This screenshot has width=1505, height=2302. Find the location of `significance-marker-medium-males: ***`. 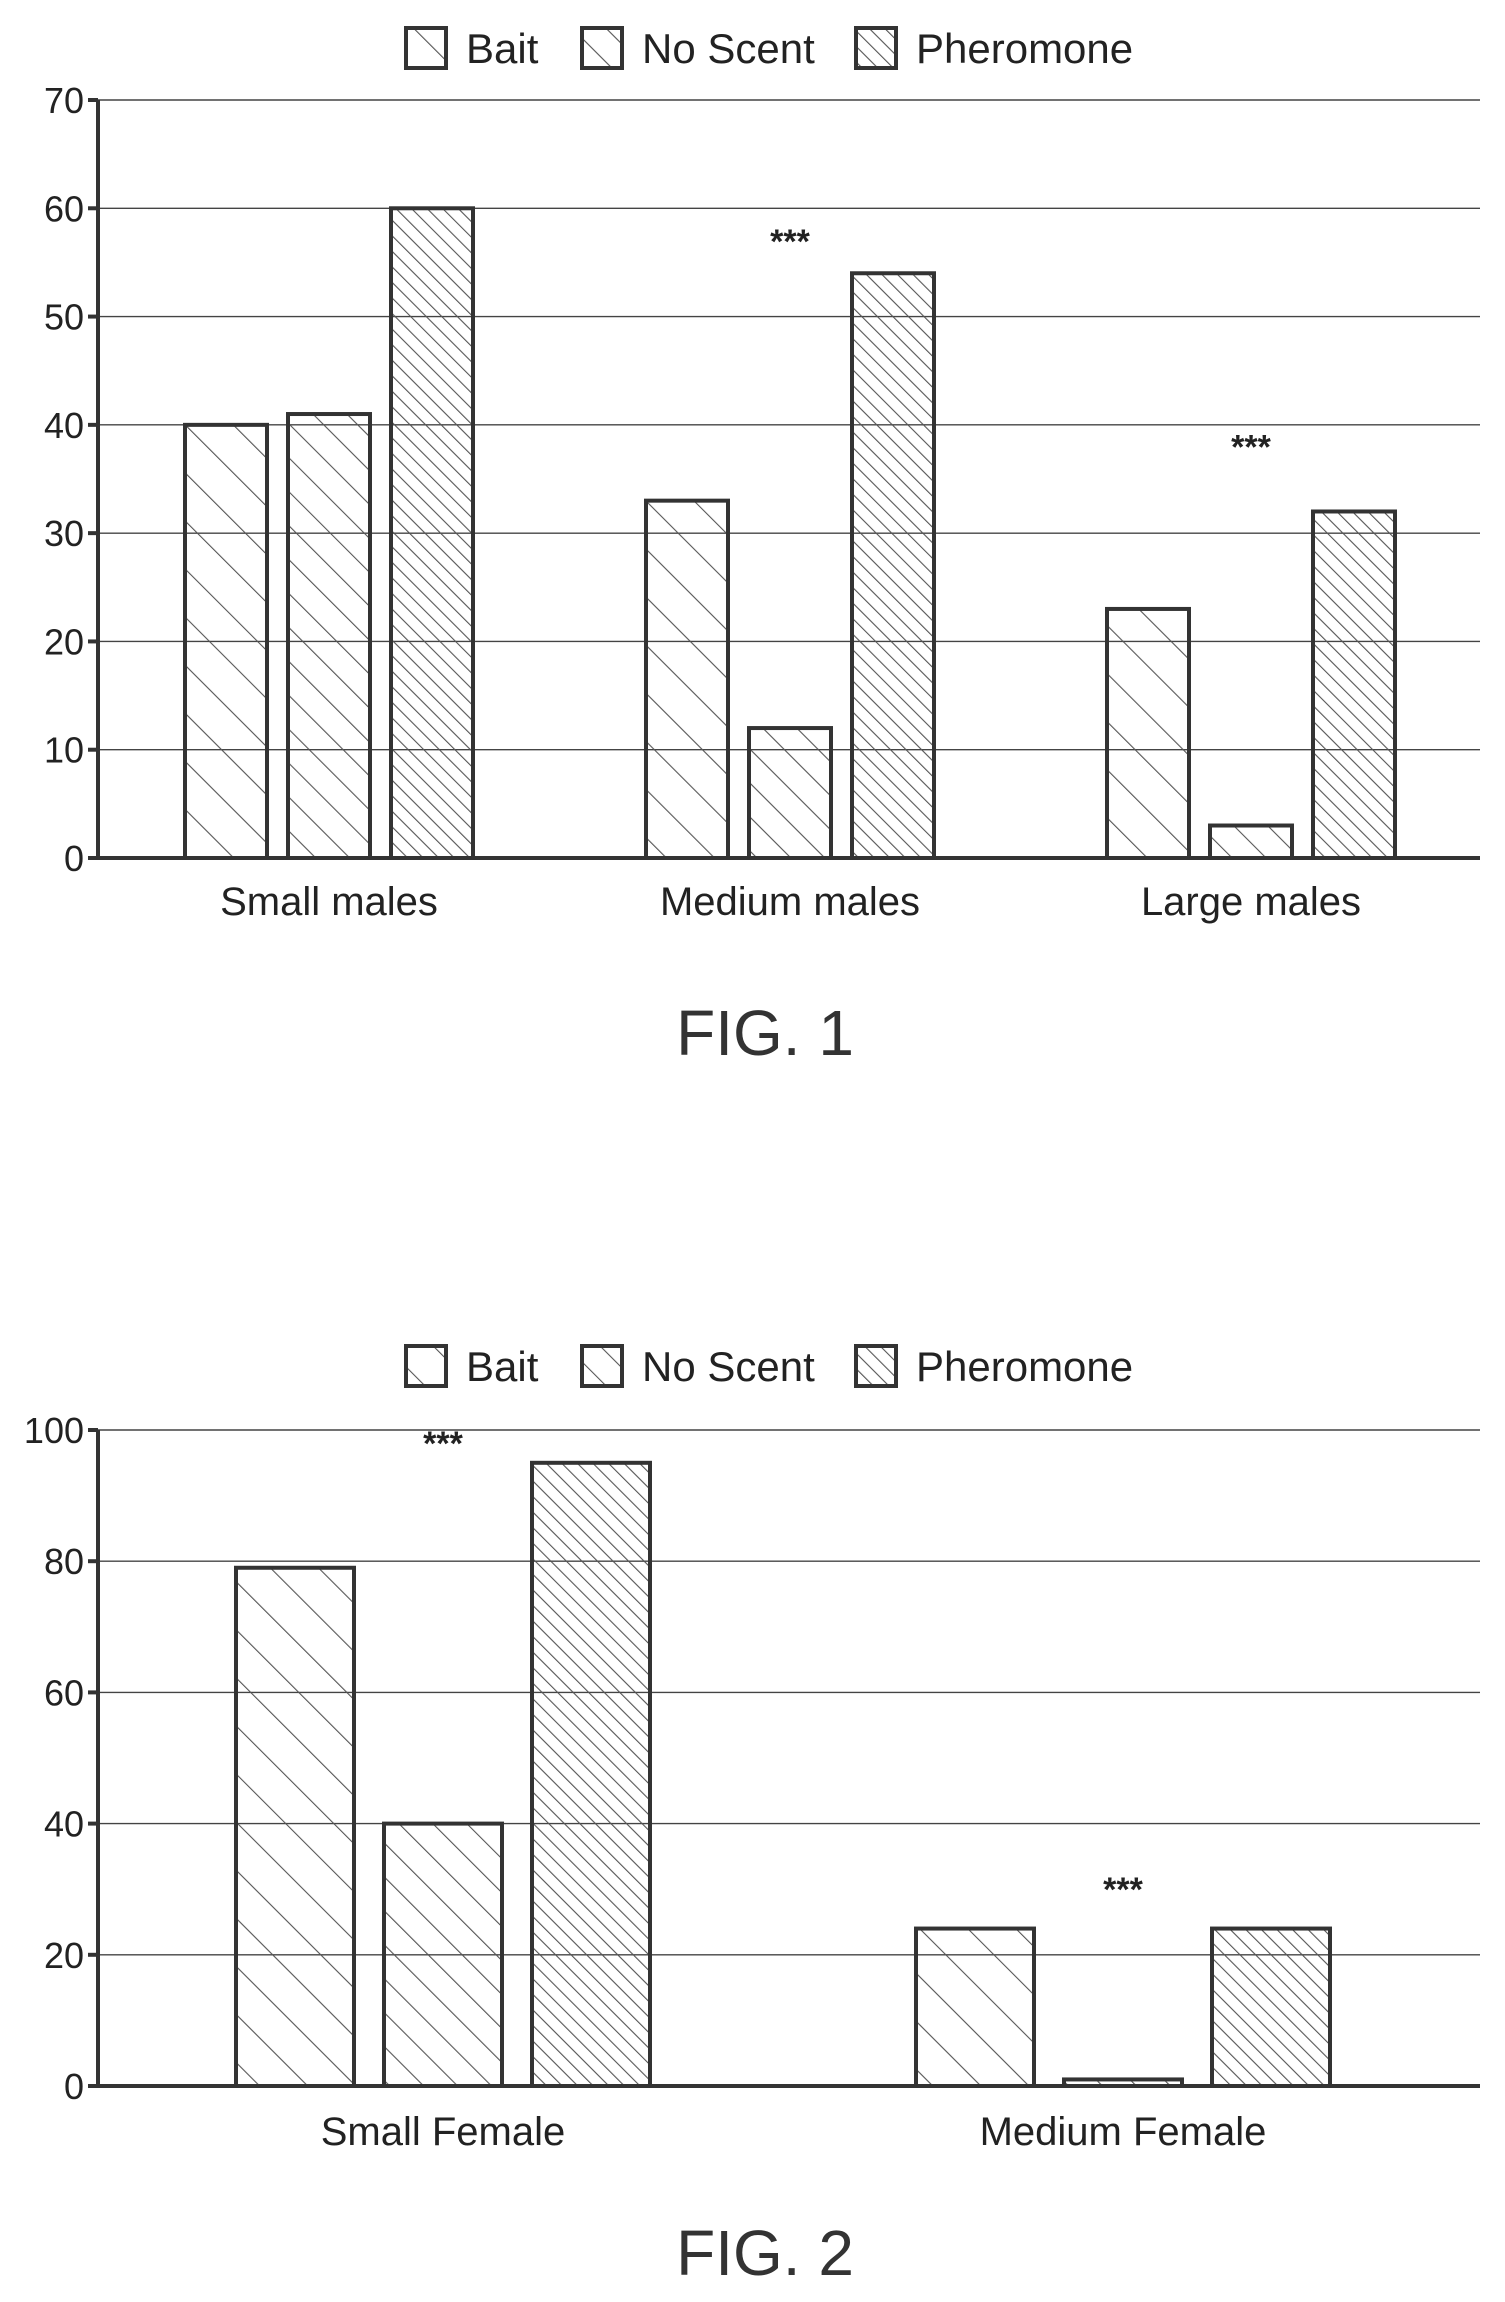

significance-marker-medium-males: *** is located at coordinates (790, 242).